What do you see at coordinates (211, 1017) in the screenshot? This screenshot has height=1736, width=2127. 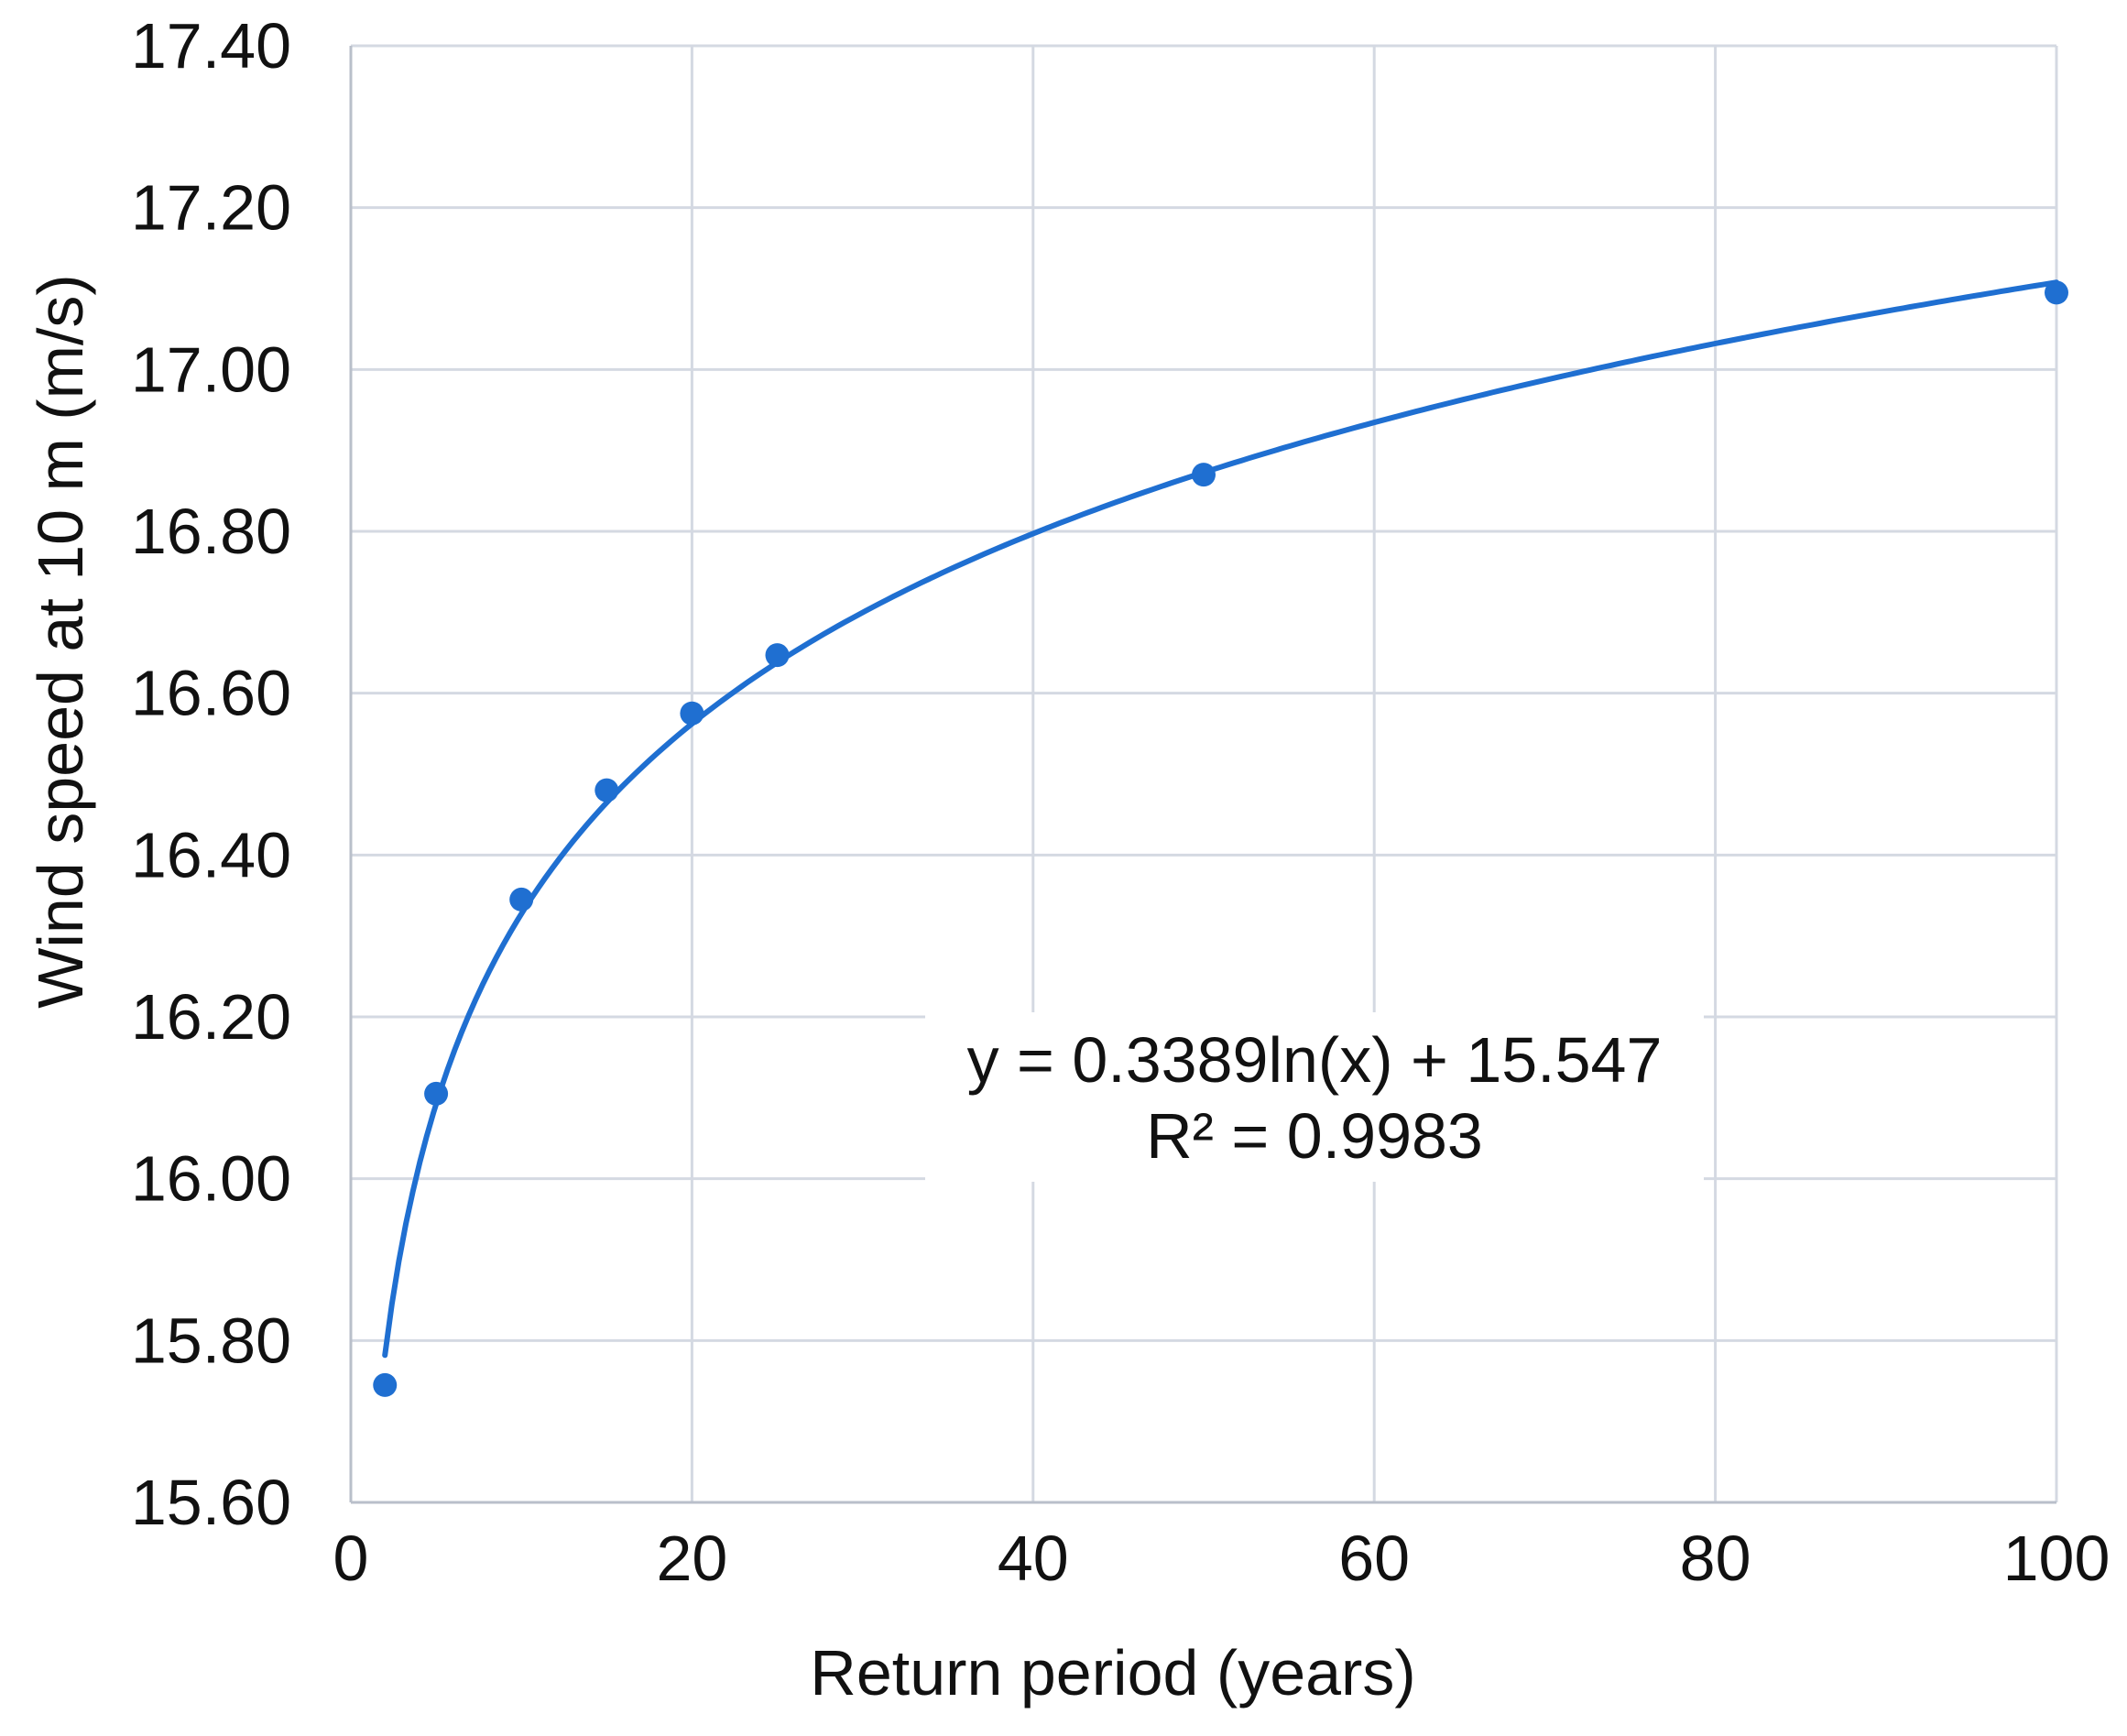 I see `y-tick-label: 16.20` at bounding box center [211, 1017].